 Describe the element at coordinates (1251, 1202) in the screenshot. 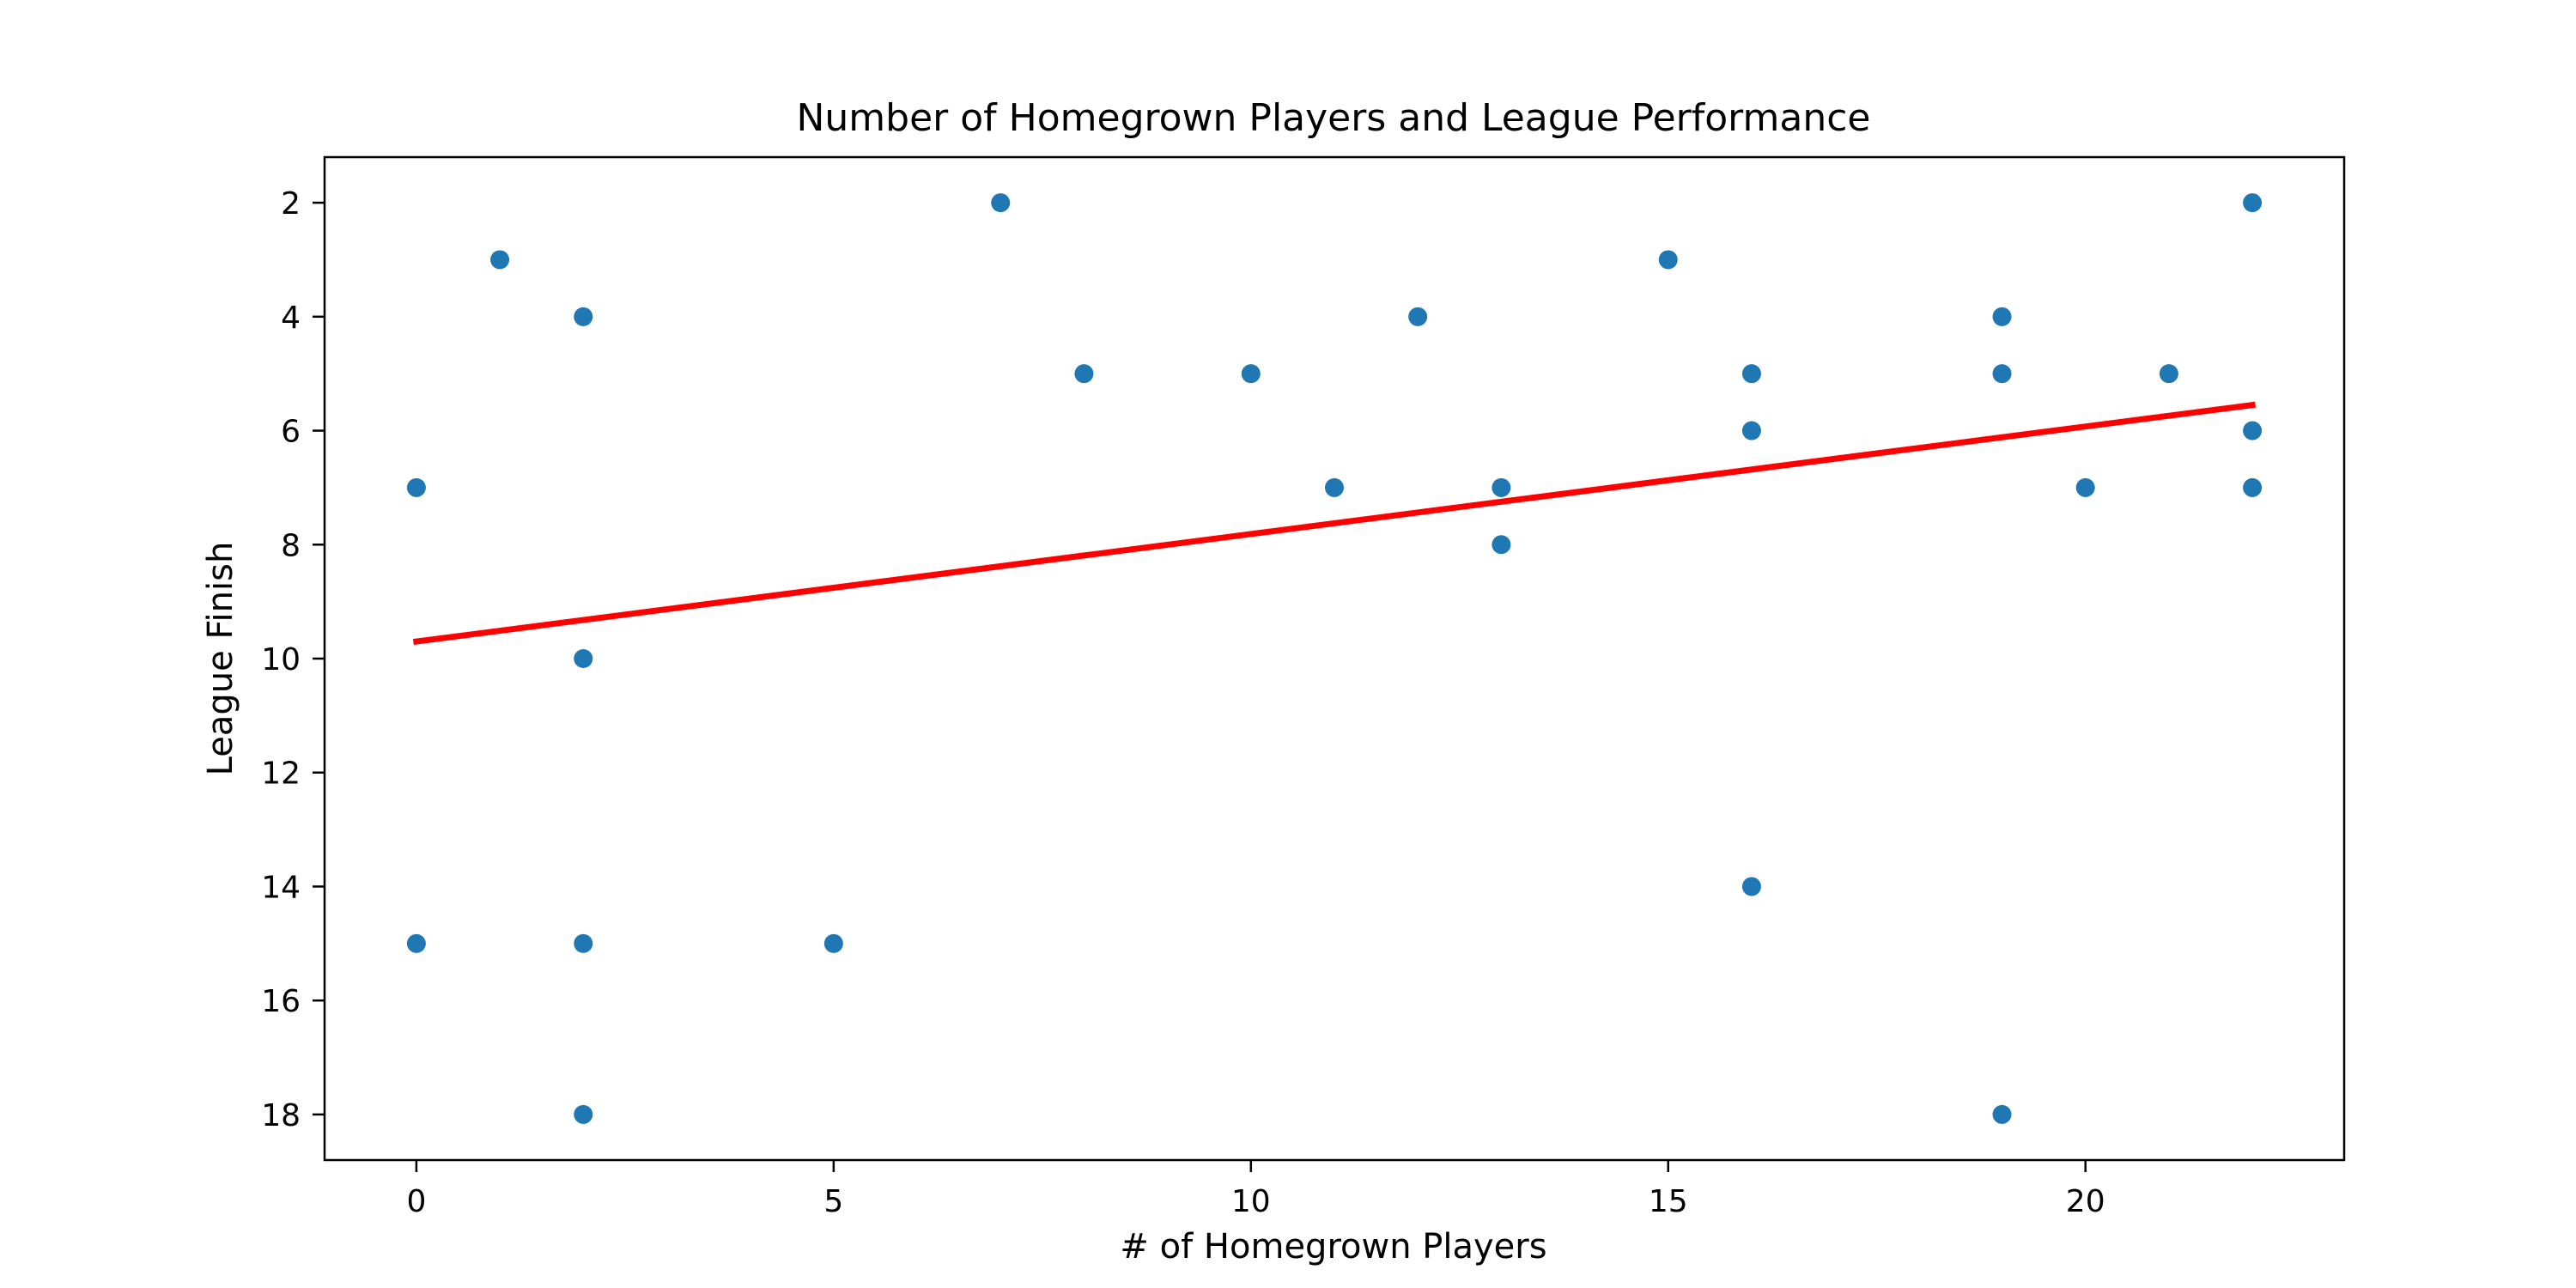

I see `x-tick-label: 10` at that location.